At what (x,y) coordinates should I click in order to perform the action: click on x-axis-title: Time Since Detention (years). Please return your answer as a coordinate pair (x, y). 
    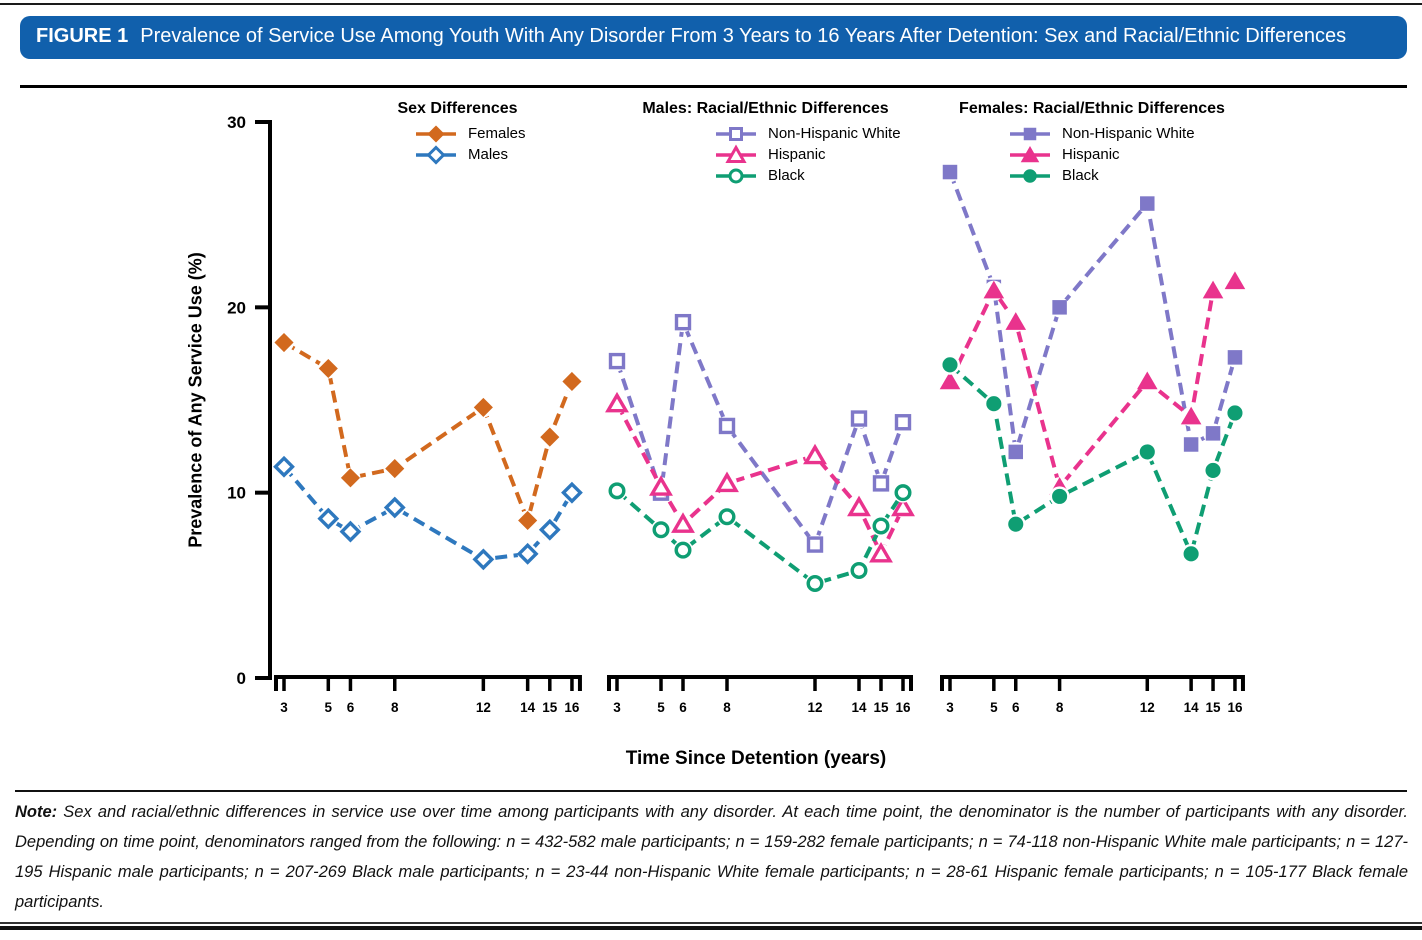
    Looking at the image, I should click on (756, 758).